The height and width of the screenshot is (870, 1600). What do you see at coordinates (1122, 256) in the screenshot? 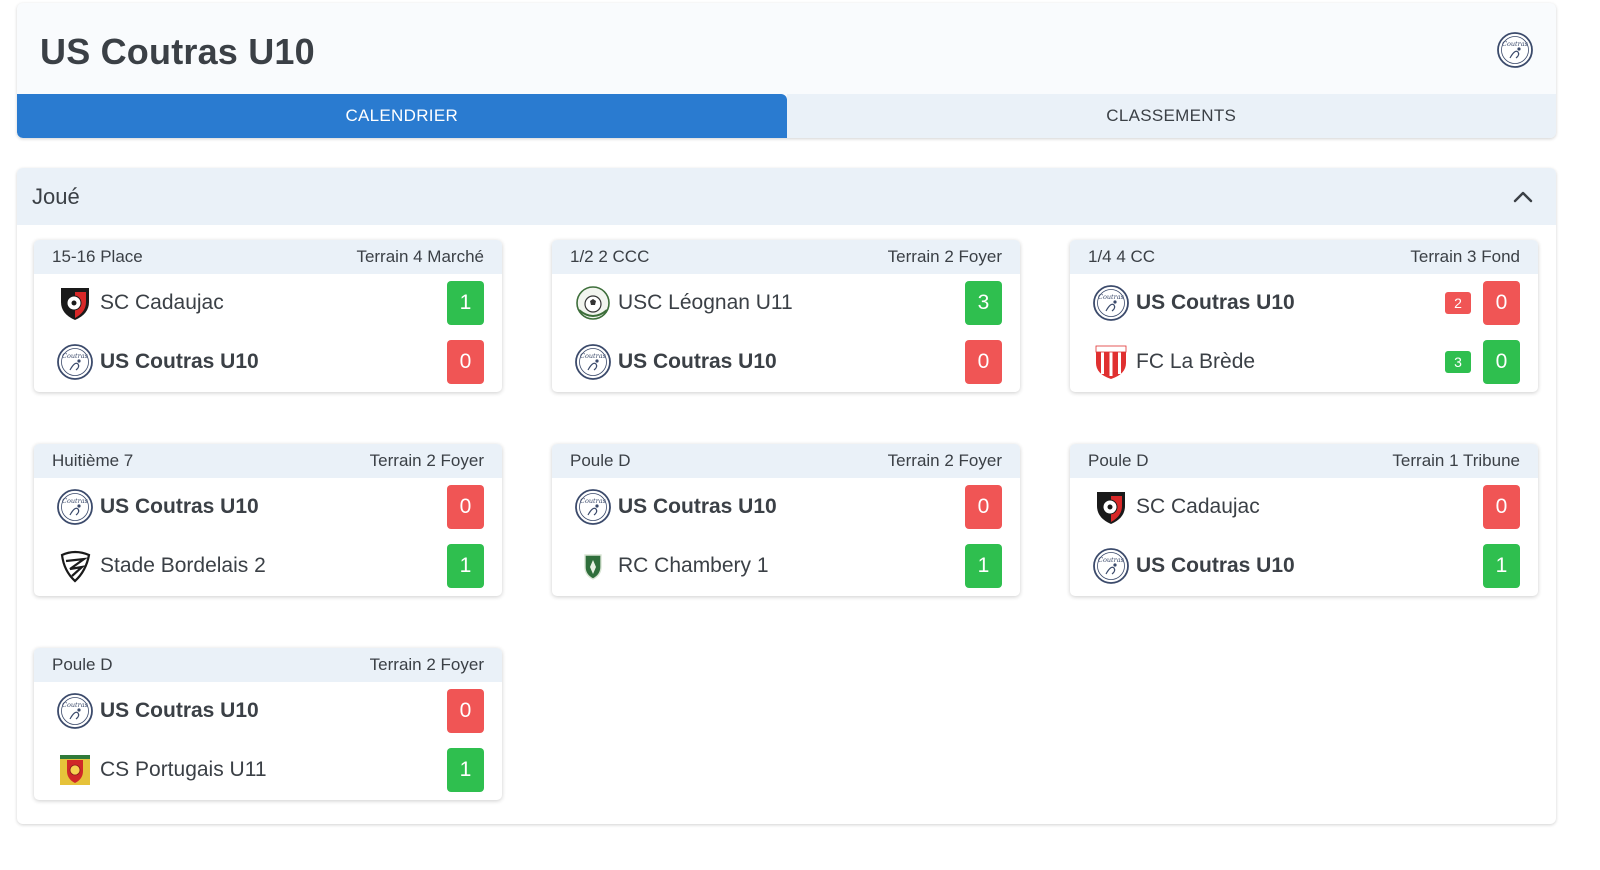
I see `match-round: 1/4 4 CC` at bounding box center [1122, 256].